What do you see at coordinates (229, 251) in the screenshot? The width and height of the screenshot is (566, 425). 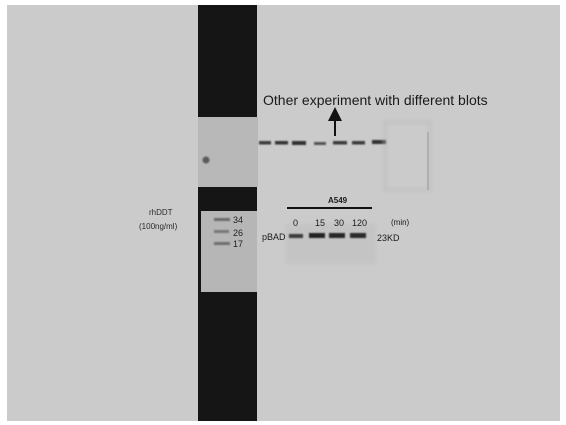 I see `ladder-membrane-piece` at bounding box center [229, 251].